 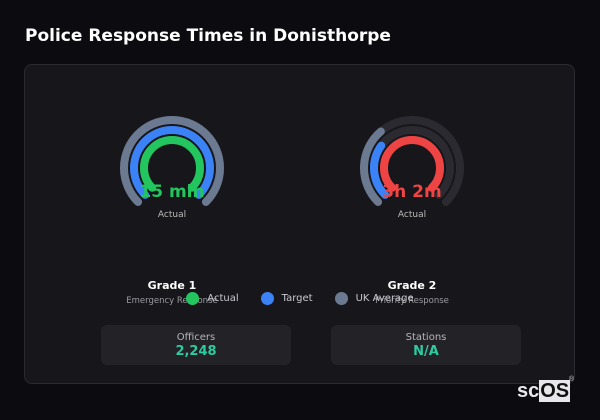 I want to click on page-title: Police Response Times in Donisthorpe, so click(x=208, y=36).